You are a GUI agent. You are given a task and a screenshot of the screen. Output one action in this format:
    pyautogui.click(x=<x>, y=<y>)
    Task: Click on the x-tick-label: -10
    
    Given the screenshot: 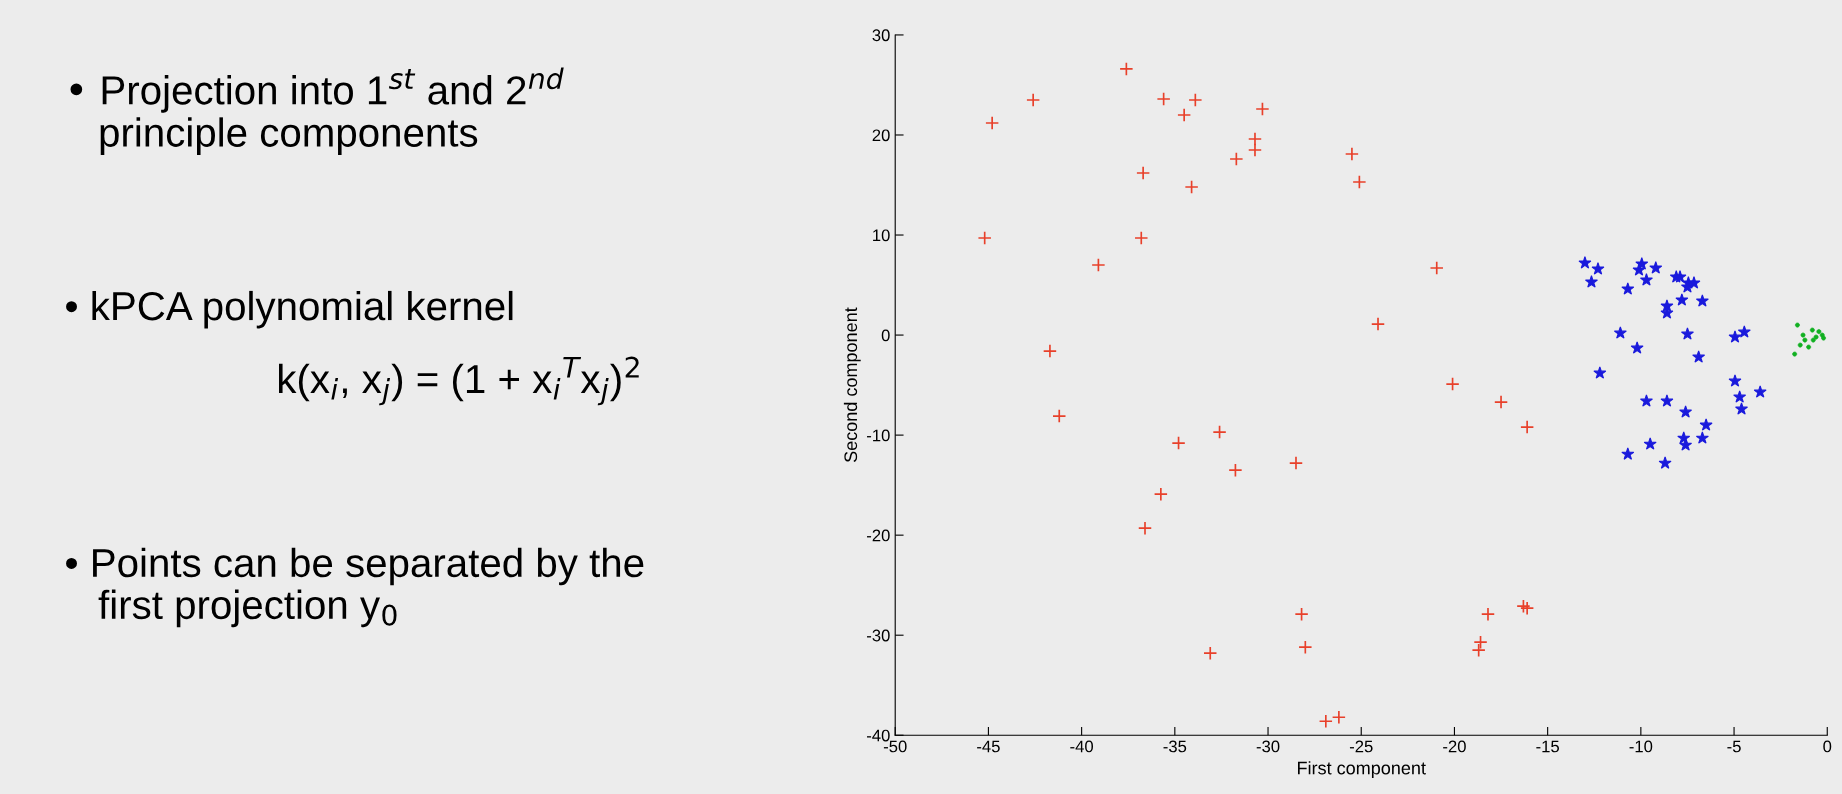 What is the action you would take?
    pyautogui.click(x=1641, y=746)
    